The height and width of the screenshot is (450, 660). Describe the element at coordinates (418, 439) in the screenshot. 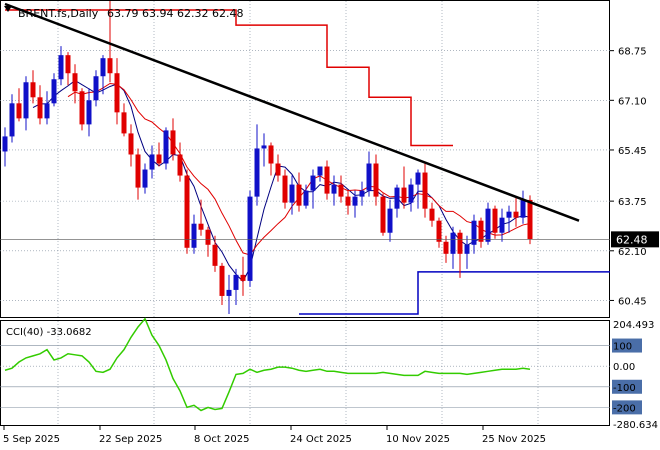

I see `date-label: 10 Nov 2025` at that location.